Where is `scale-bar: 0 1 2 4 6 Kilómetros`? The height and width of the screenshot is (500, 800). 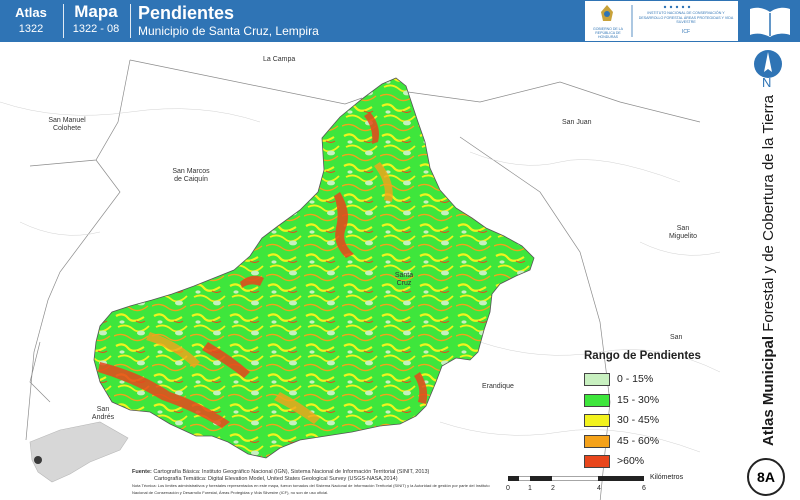 scale-bar: 0 1 2 4 6 Kilómetros is located at coordinates (600, 487).